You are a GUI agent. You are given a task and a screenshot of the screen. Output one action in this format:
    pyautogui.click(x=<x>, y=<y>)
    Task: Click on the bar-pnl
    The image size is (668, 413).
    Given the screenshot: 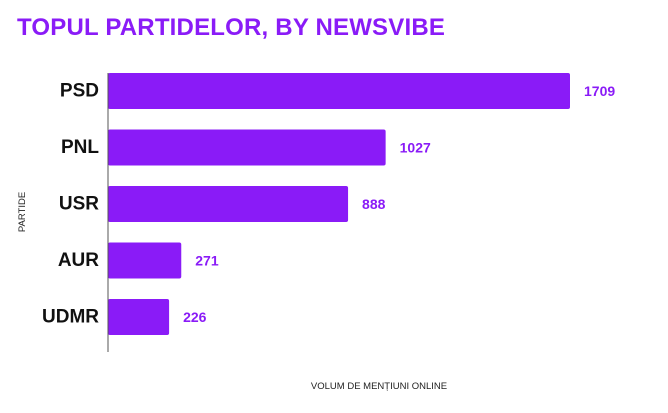 What is the action you would take?
    pyautogui.click(x=247, y=147)
    